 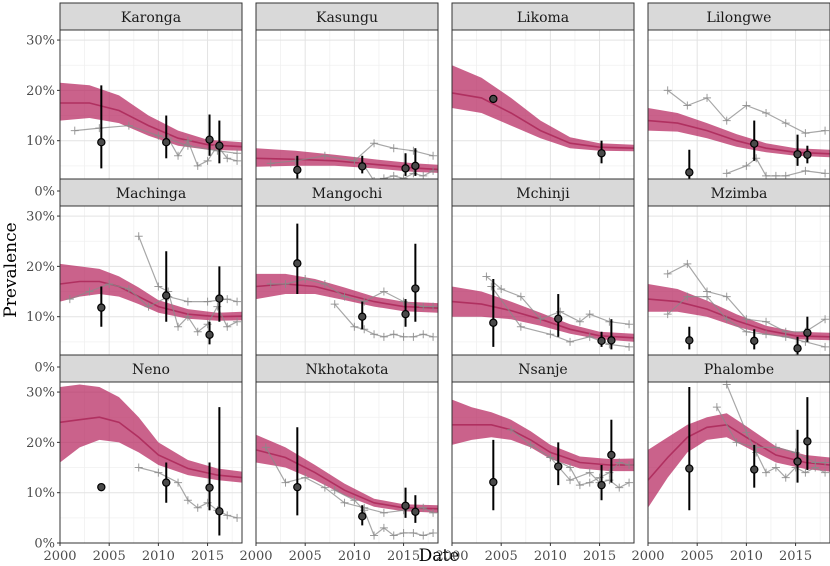 What do you see at coordinates (40, 493) in the screenshot?
I see `y-tick-label: 10%` at bounding box center [40, 493].